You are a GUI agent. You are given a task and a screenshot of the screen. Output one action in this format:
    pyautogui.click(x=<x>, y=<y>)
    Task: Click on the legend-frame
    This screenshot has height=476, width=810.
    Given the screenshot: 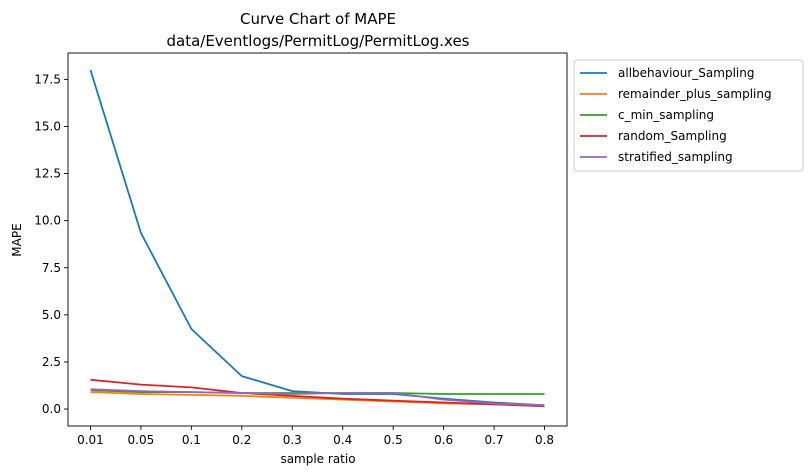 What is the action you would take?
    pyautogui.click(x=688, y=115)
    